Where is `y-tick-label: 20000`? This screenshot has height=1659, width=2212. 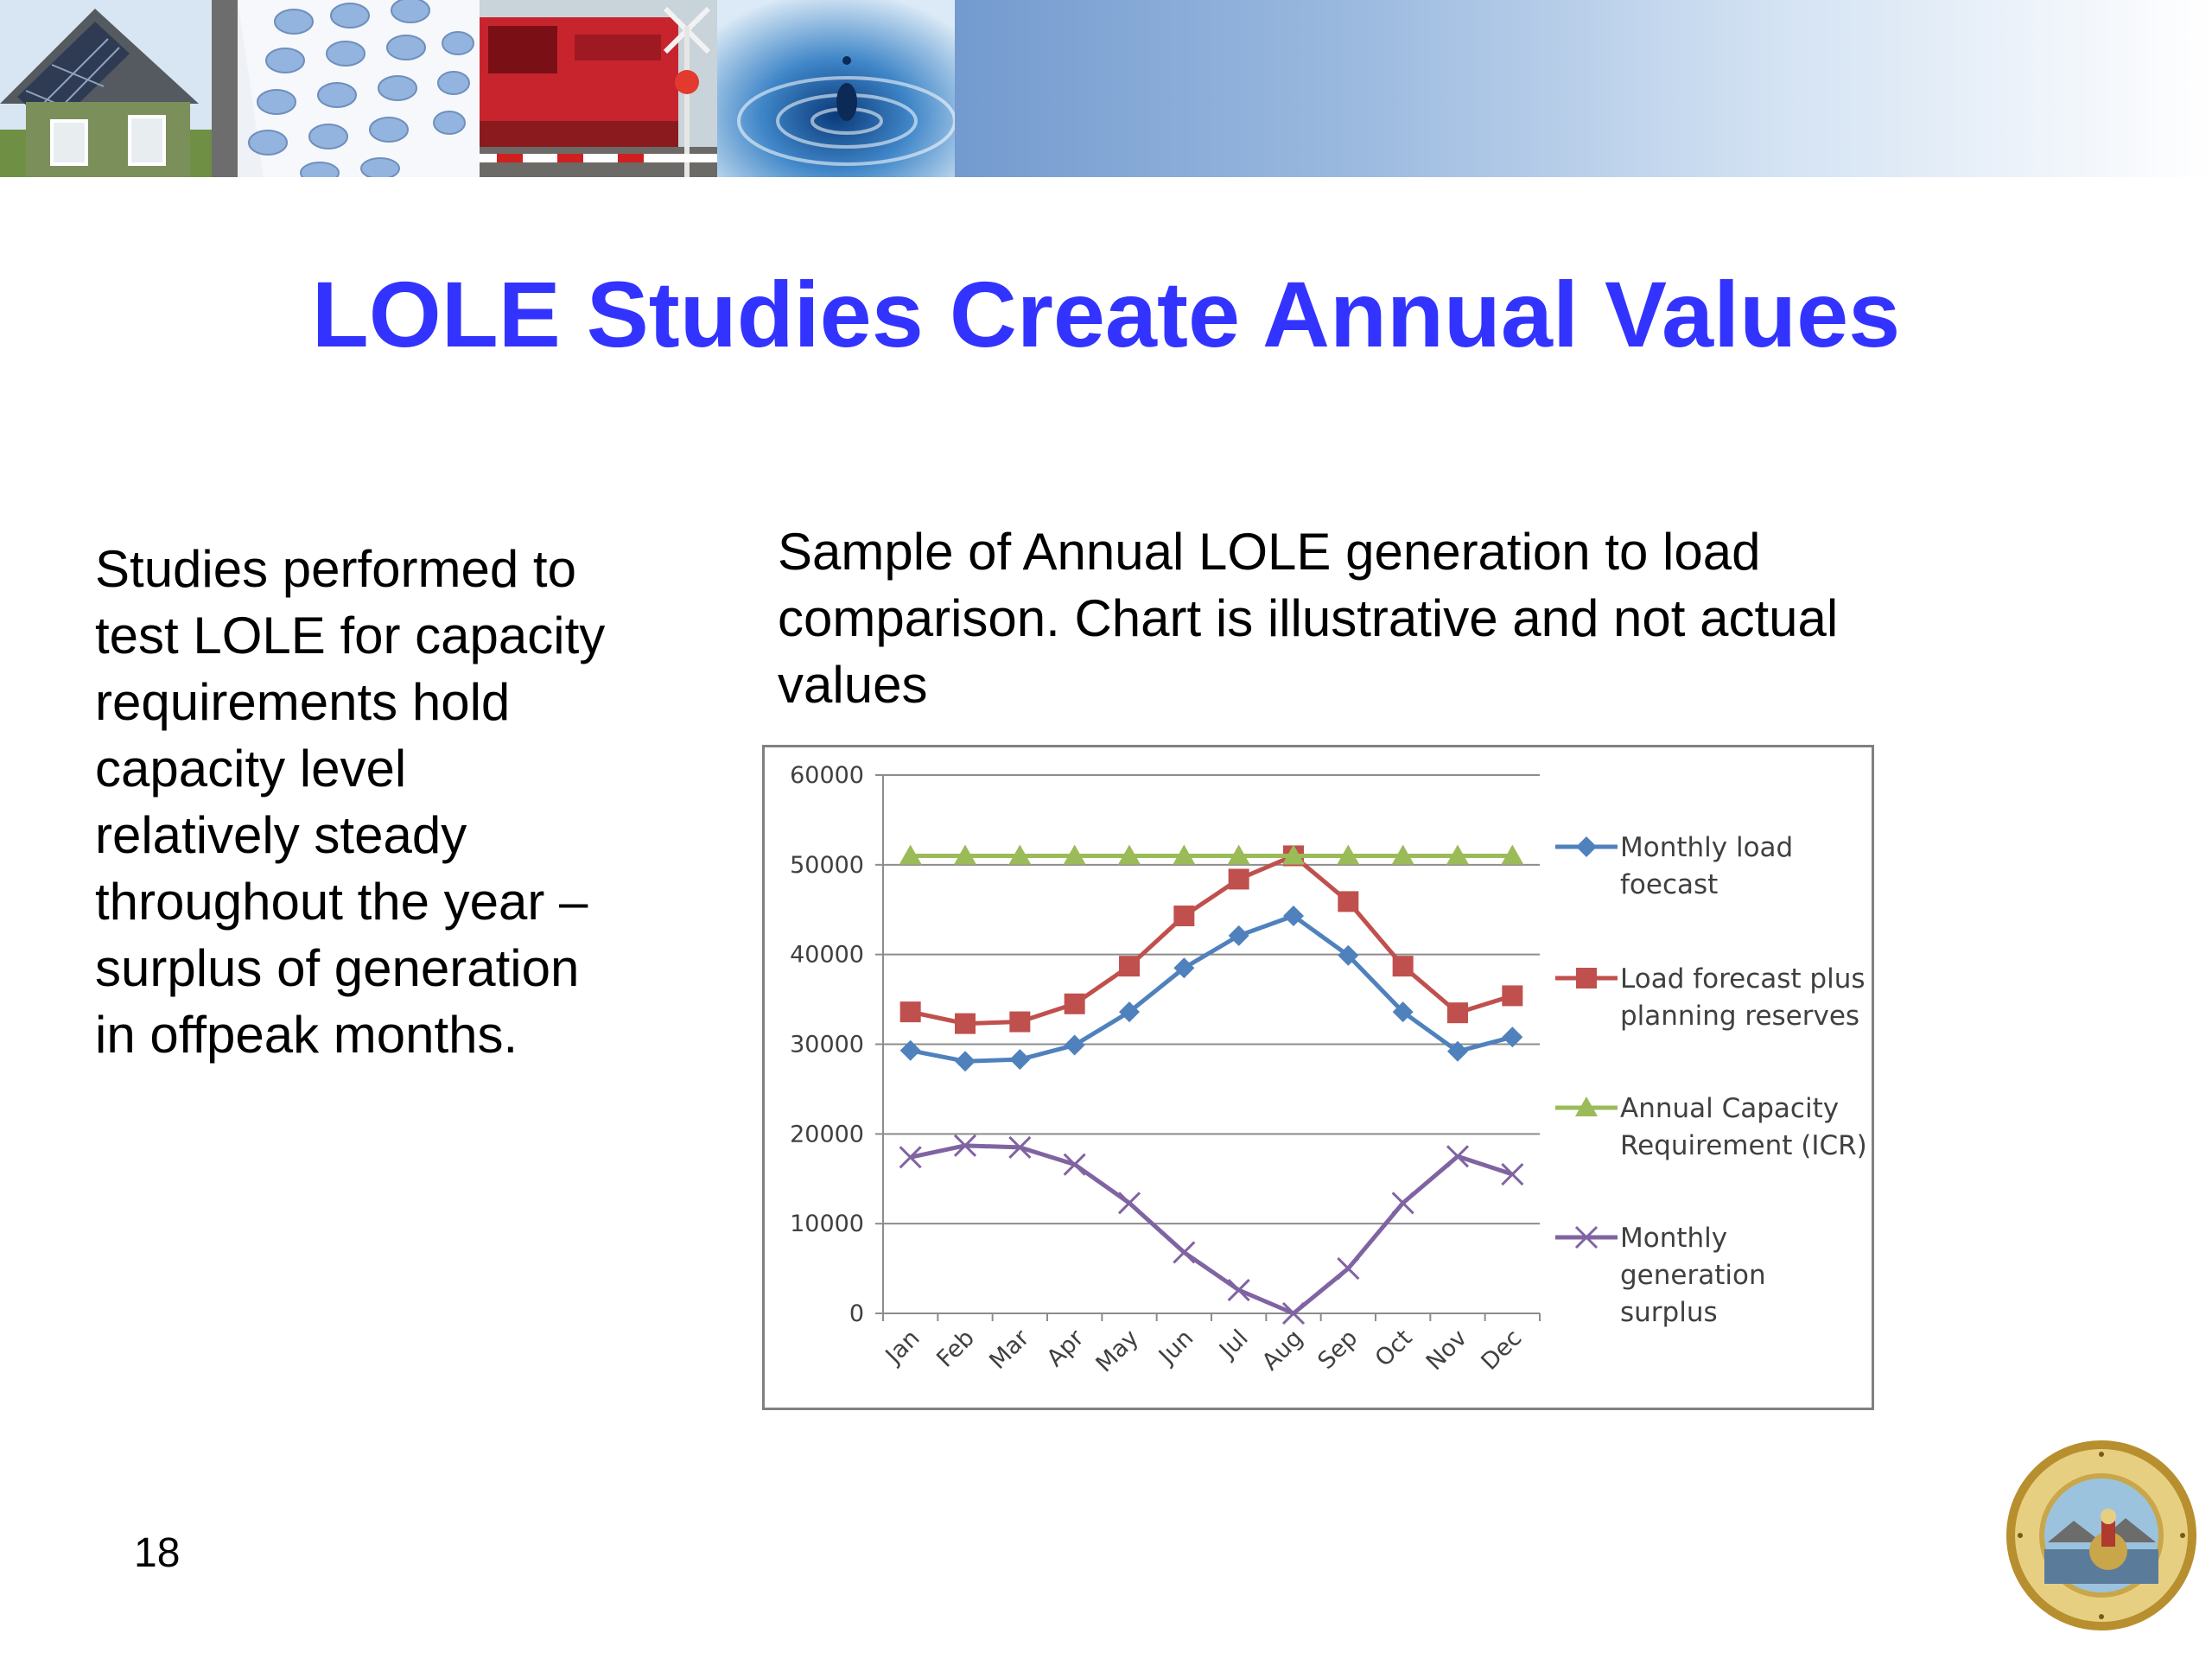 y-tick-label: 20000 is located at coordinates (827, 1134).